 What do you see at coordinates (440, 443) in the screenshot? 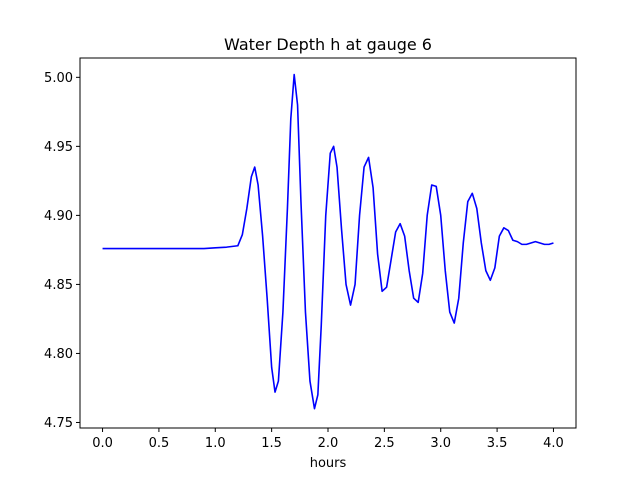
I see `x-tick-label: 3.0` at bounding box center [440, 443].